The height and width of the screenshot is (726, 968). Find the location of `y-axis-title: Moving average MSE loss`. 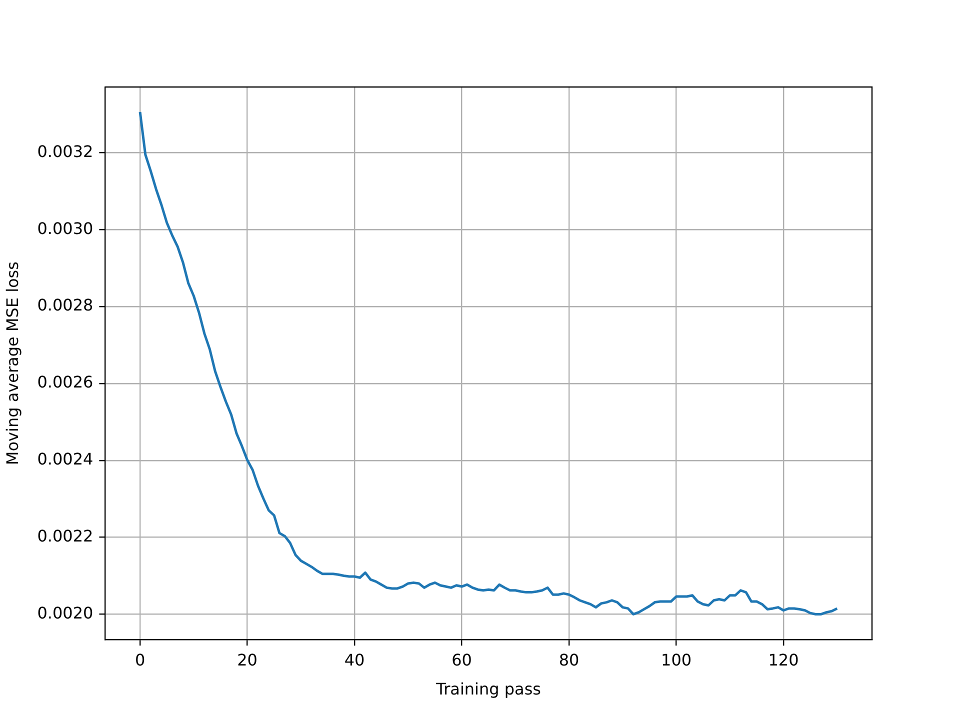

y-axis-title: Moving average MSE loss is located at coordinates (12, 364).